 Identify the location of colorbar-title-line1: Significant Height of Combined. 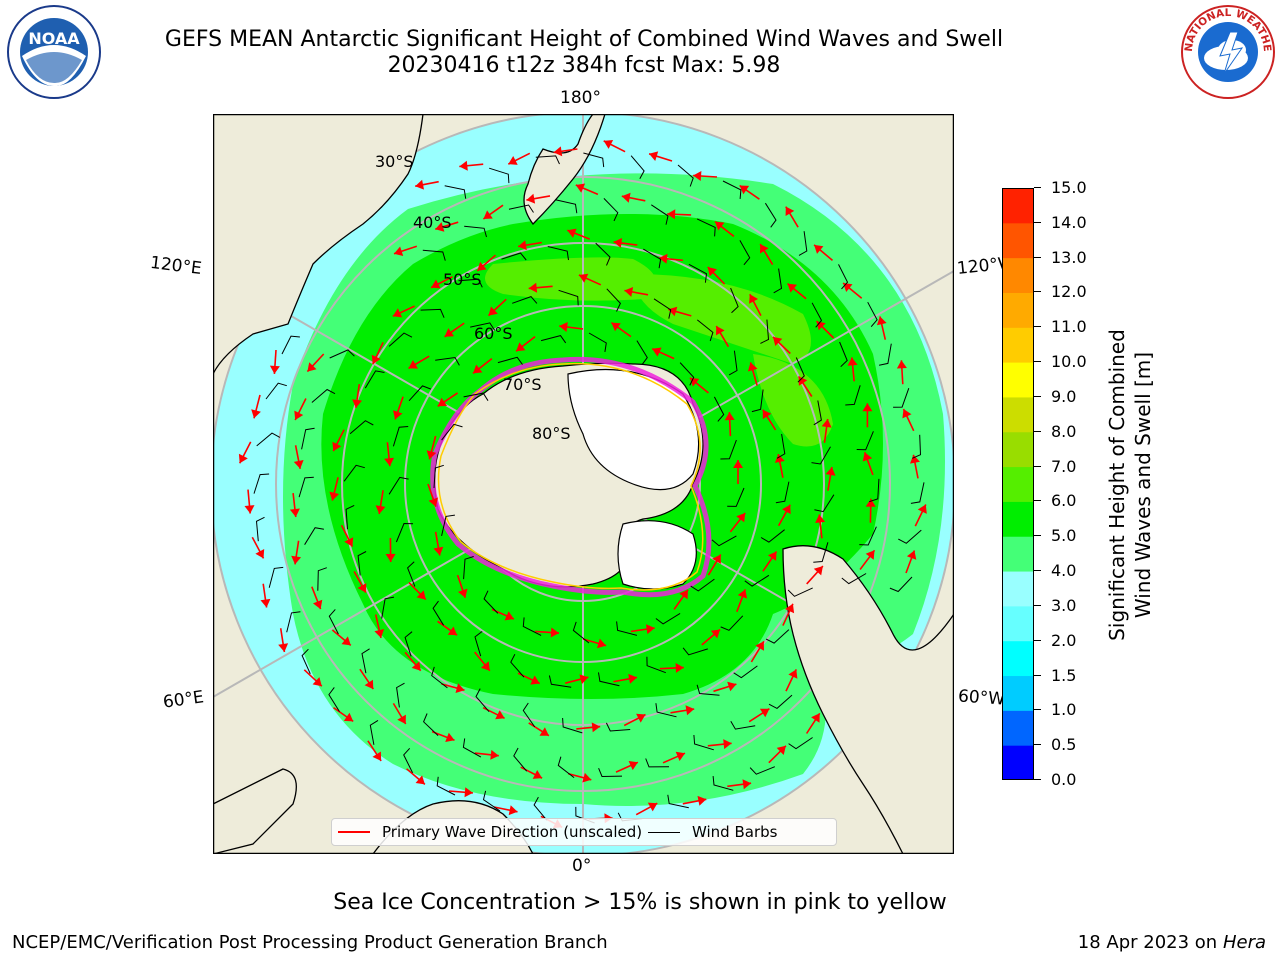
(1117, 485).